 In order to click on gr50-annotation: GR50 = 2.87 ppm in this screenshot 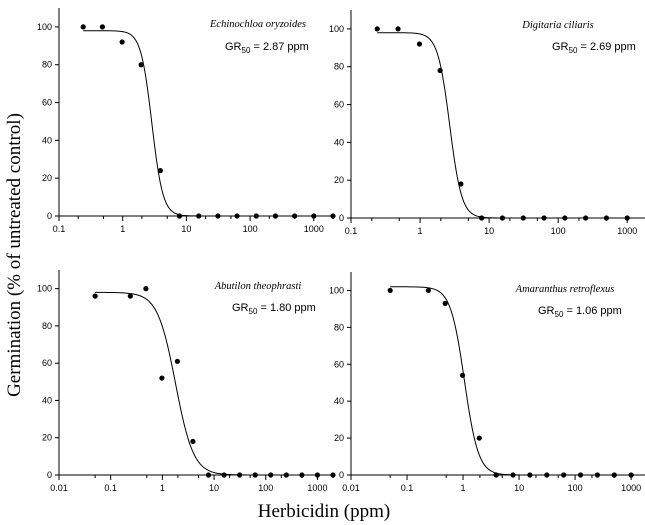, I will do `click(267, 48)`.